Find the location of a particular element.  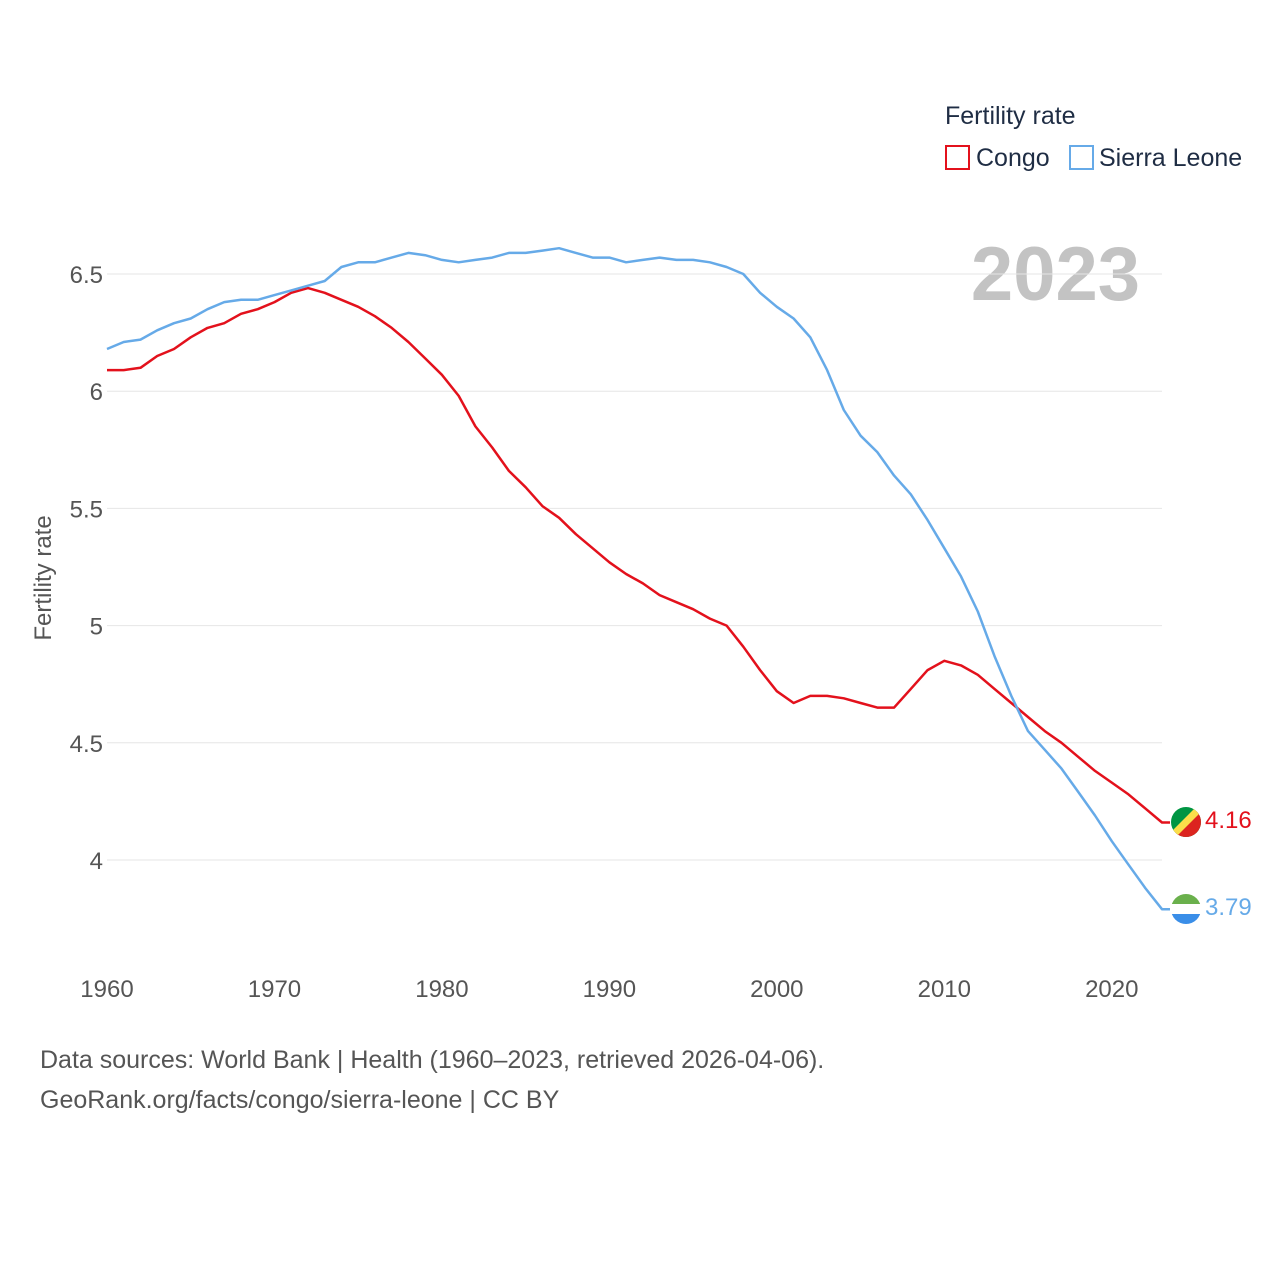

legend-item-sierra-leone: Sierra Leone is located at coordinates (1155, 158).